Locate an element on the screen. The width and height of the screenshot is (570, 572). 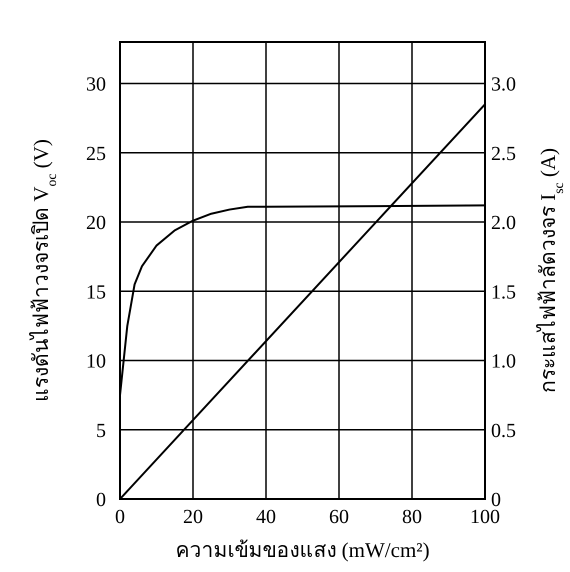
x-tick-label: 80 is located at coordinates (412, 517).